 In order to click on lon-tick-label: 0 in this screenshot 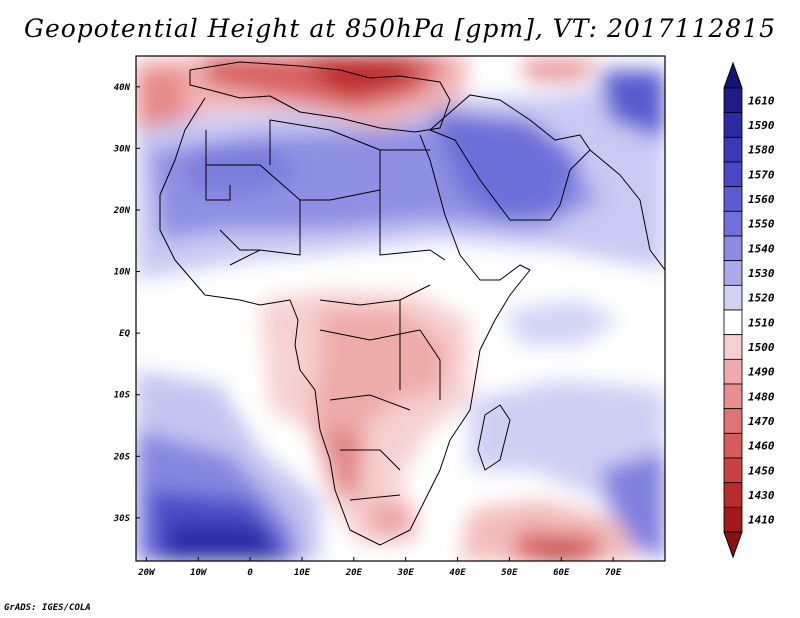, I will do `click(250, 573)`.